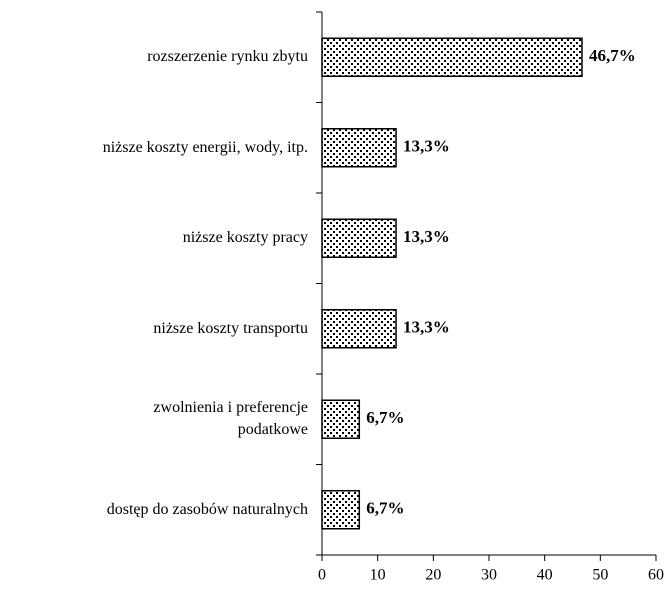 The height and width of the screenshot is (597, 665). Describe the element at coordinates (227, 57) in the screenshot. I see `y-tick-label: rozszerzenie rynku zbytu` at that location.